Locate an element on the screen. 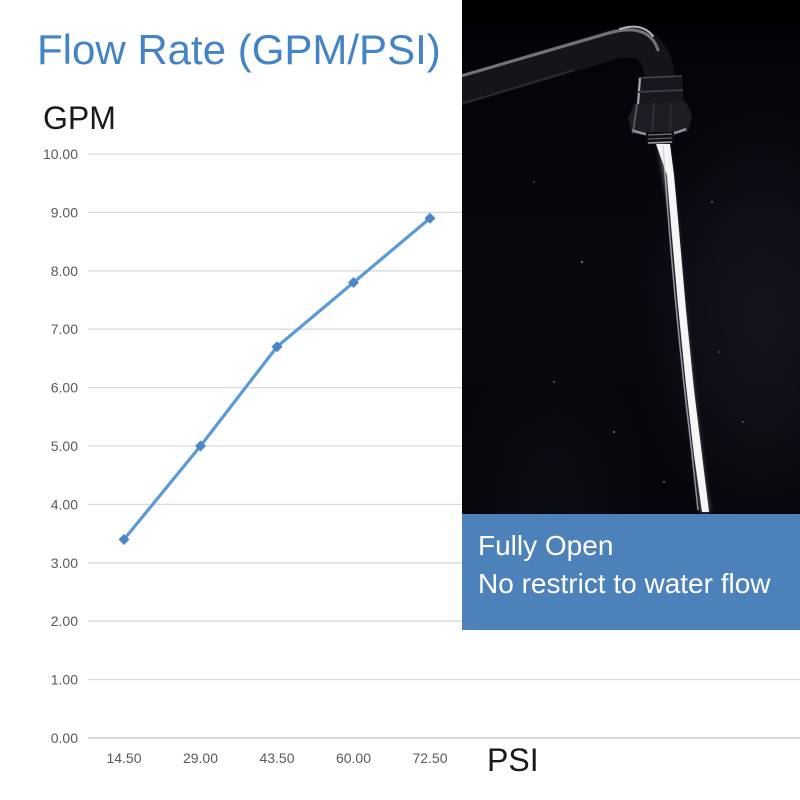  water-stream is located at coordinates (682, 328).